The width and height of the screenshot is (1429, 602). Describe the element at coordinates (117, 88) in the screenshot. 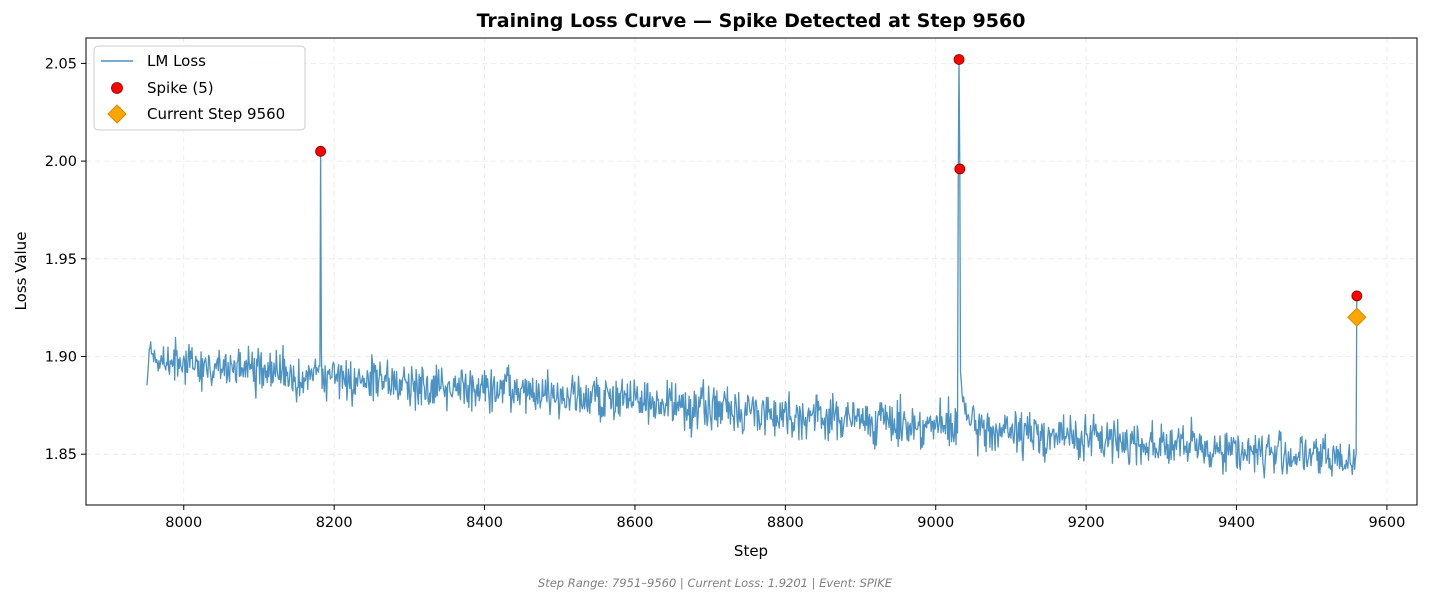

I see `legend-spike-swatch` at that location.